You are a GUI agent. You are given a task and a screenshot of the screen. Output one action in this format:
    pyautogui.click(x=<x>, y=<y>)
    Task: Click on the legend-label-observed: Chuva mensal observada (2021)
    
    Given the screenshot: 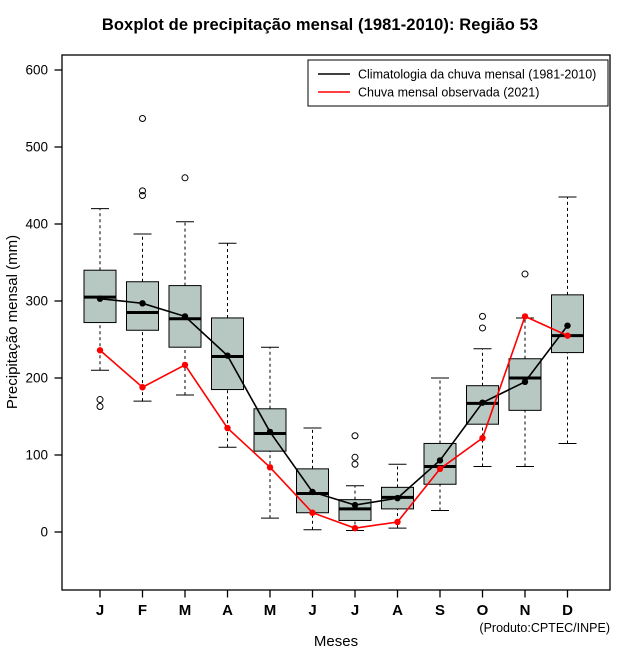 What is the action you would take?
    pyautogui.click(x=448, y=93)
    